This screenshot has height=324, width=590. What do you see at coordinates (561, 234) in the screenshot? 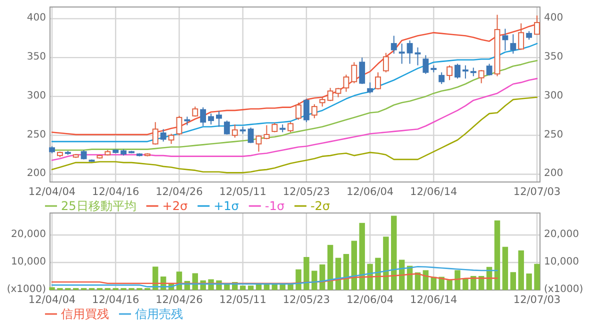
I see `y2-tick-label: 20,000` at bounding box center [561, 234].